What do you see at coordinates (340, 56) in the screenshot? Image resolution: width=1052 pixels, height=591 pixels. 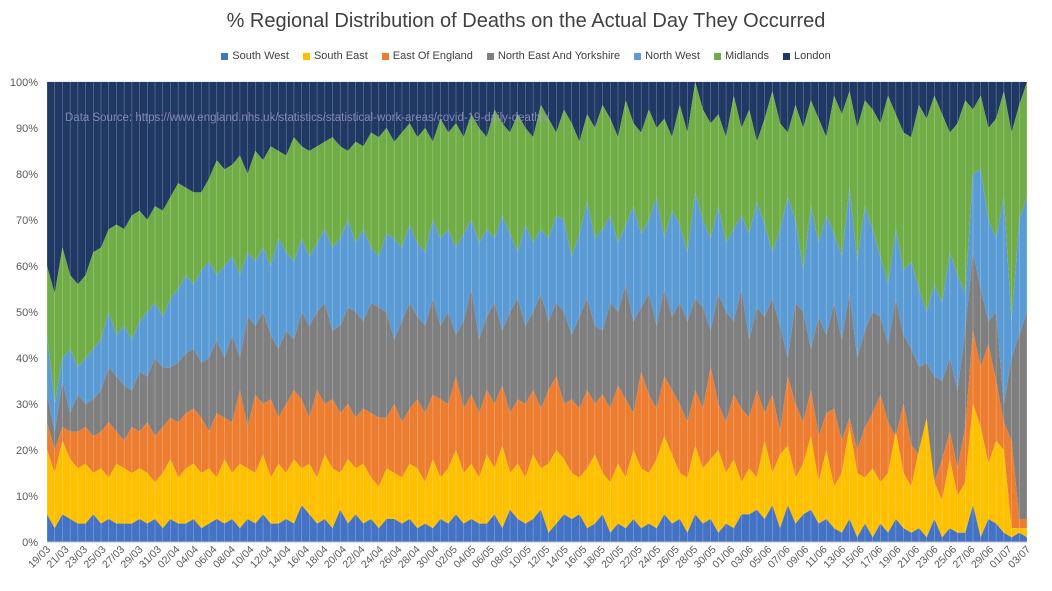 I see `legend-label: South East` at bounding box center [340, 56].